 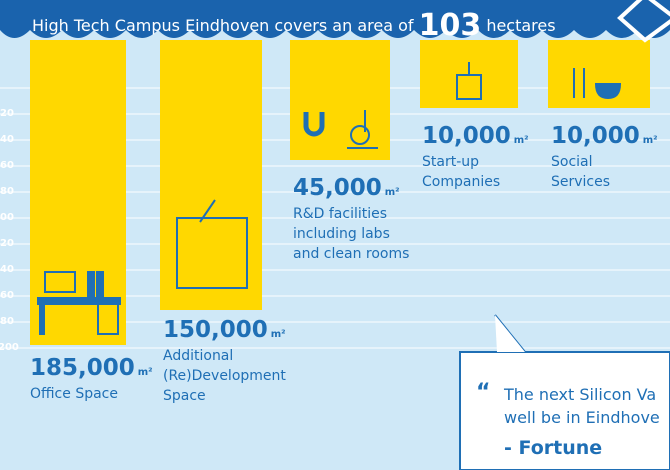 What do you see at coordinates (581, 182) in the screenshot?
I see `item-label: Services` at bounding box center [581, 182].